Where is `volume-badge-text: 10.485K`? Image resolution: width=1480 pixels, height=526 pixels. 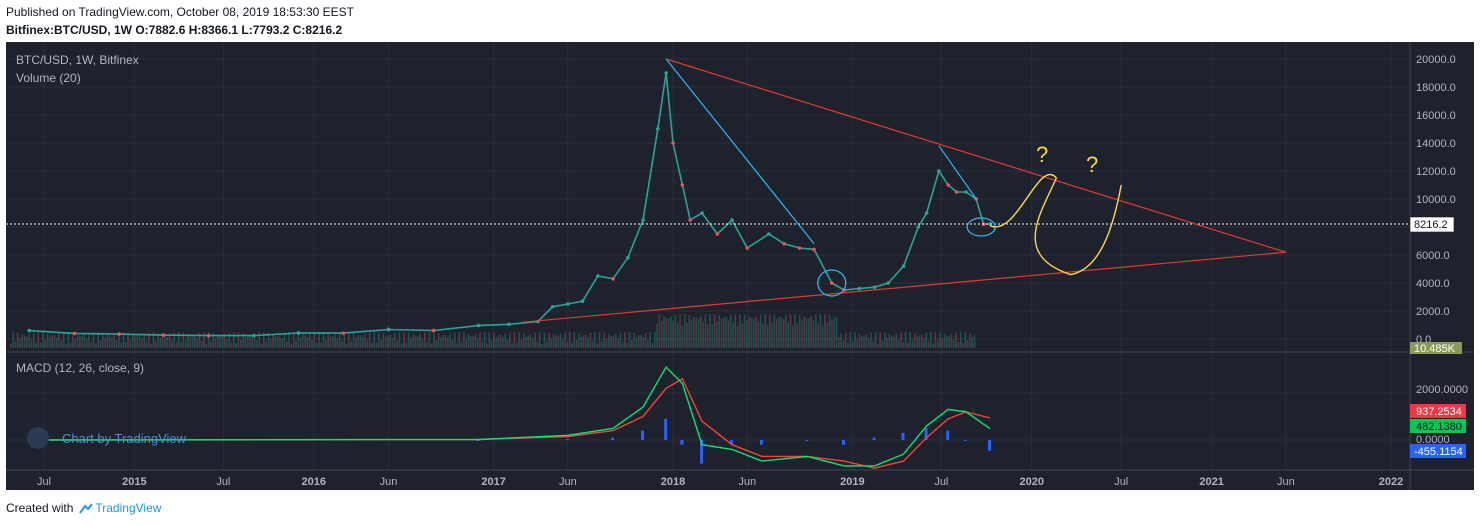 volume-badge-text: 10.485K is located at coordinates (1435, 349).